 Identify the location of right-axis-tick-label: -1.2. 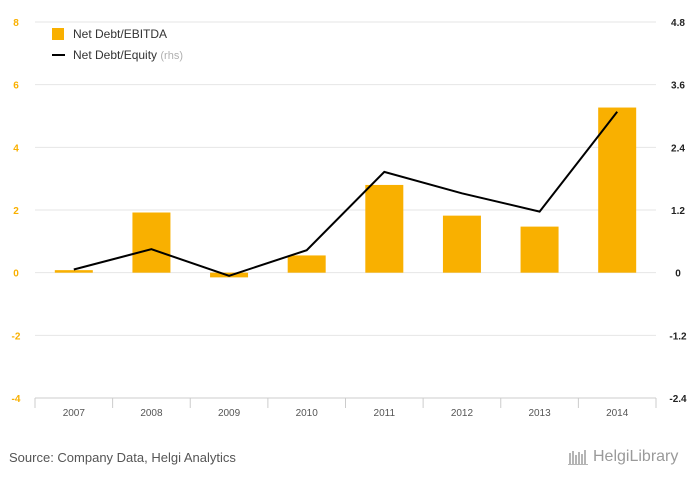
(678, 336).